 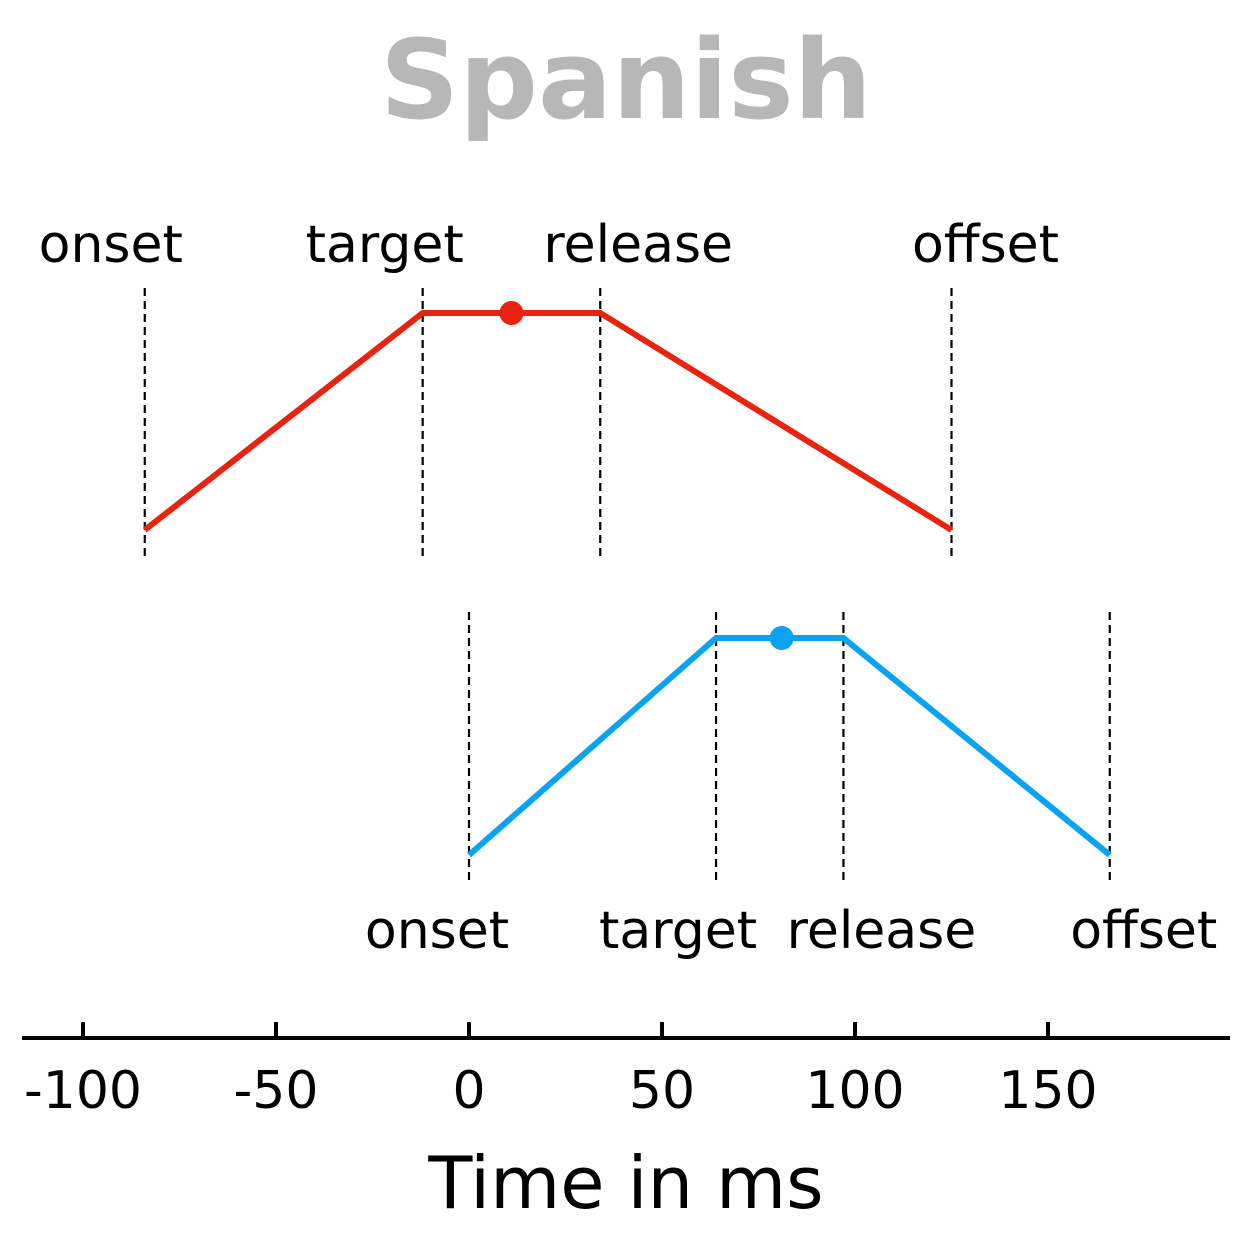 I want to click on axis-tick-label: 100, so click(x=854, y=1091).